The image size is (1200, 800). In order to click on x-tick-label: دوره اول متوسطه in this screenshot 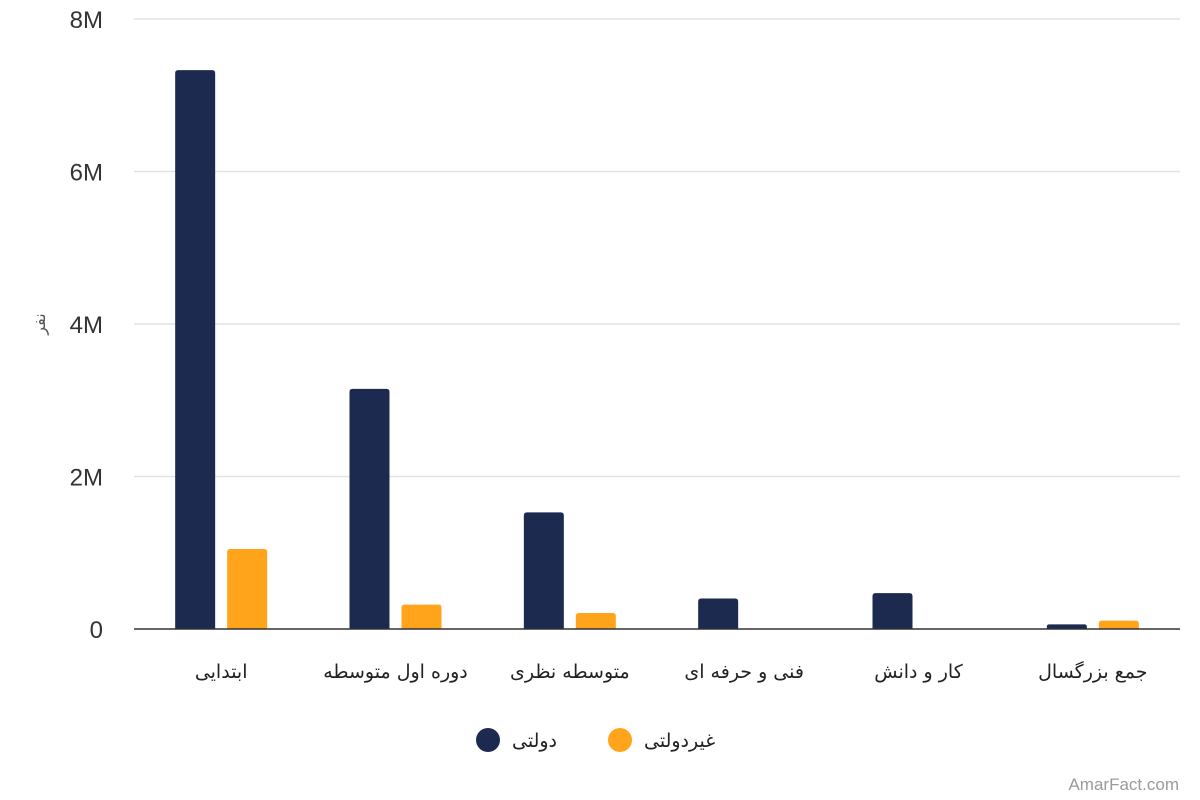, I will do `click(395, 672)`.